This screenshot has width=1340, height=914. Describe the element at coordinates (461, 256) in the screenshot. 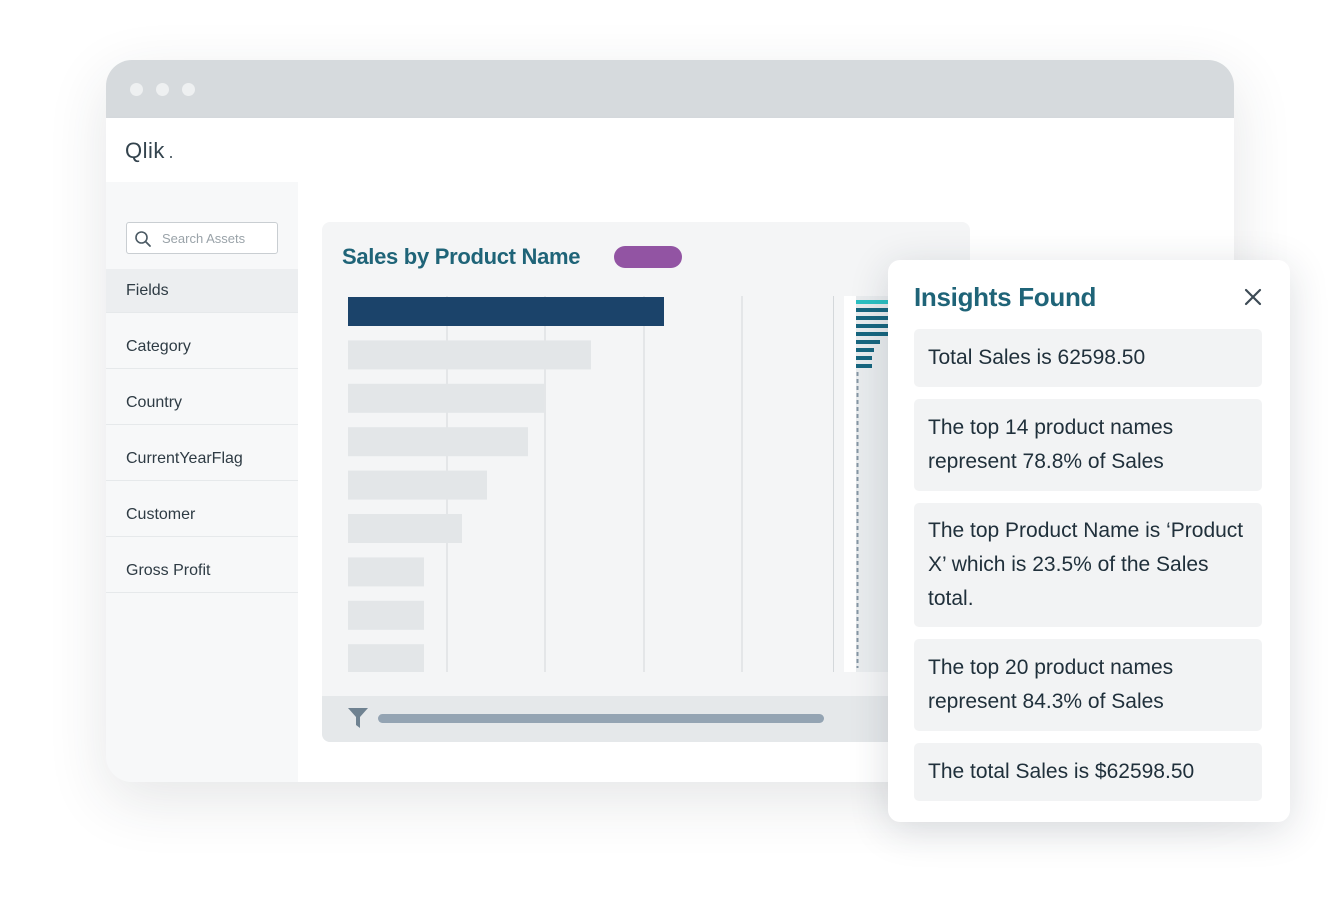

I see `chart-title: Sales by Product Name` at that location.